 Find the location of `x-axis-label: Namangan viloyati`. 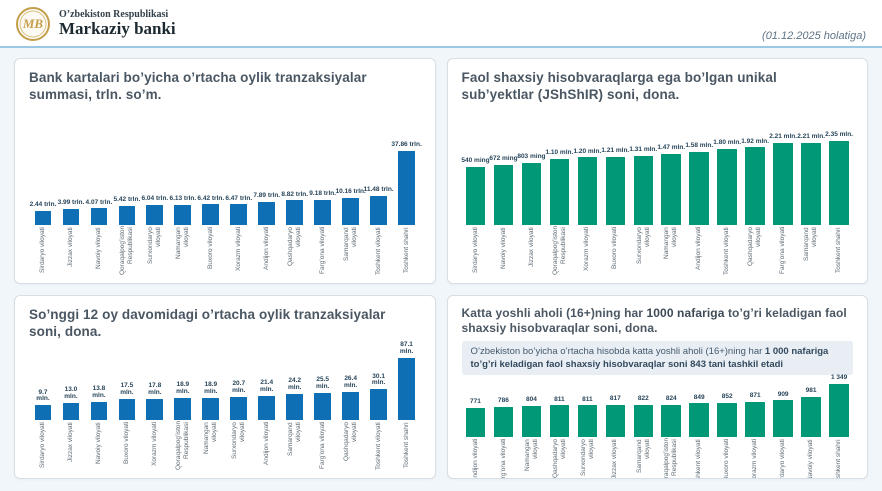

x-axis-label: Namangan viloyati is located at coordinates (531, 455).